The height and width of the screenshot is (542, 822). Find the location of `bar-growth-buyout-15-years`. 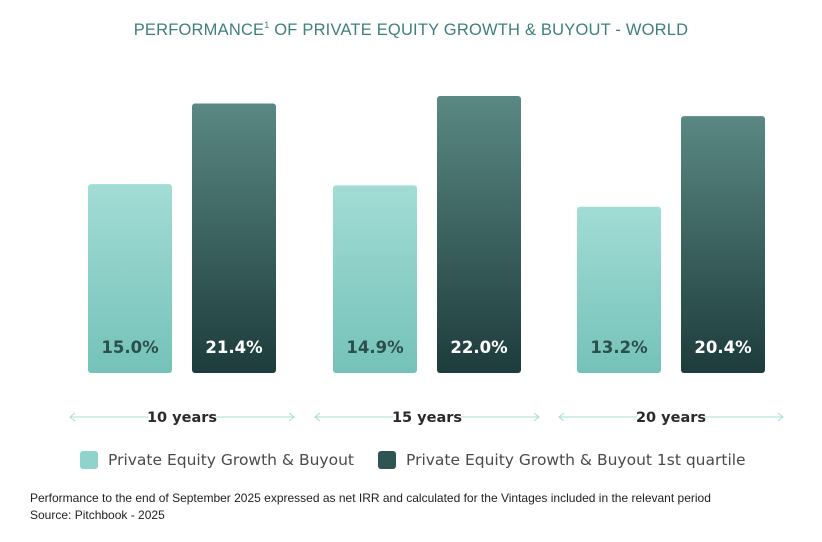

bar-growth-buyout-15-years is located at coordinates (375, 279).